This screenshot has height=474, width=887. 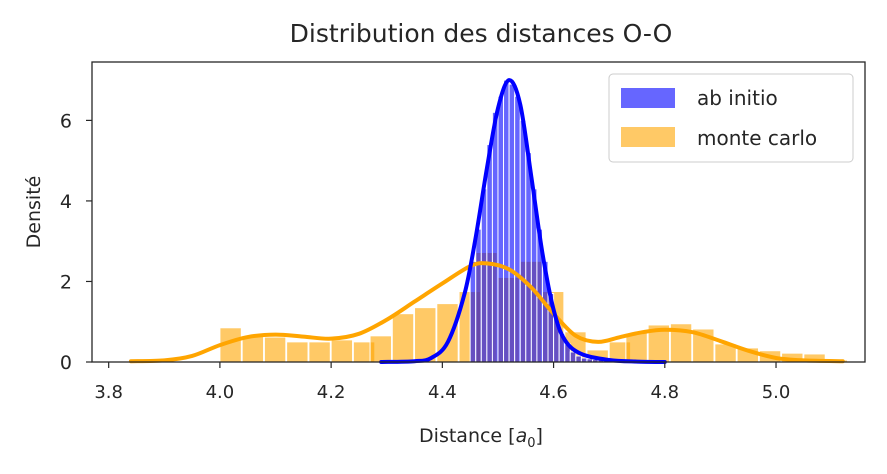 I want to click on x-tick-label: 4.0, so click(x=220, y=392).